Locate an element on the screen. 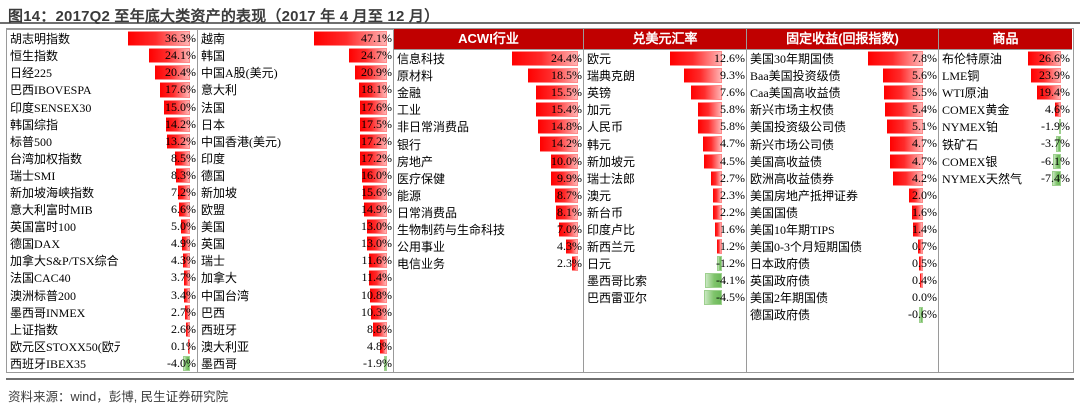 The height and width of the screenshot is (412, 1080). table-row: 韩国综指 14.2% is located at coordinates (102, 124).